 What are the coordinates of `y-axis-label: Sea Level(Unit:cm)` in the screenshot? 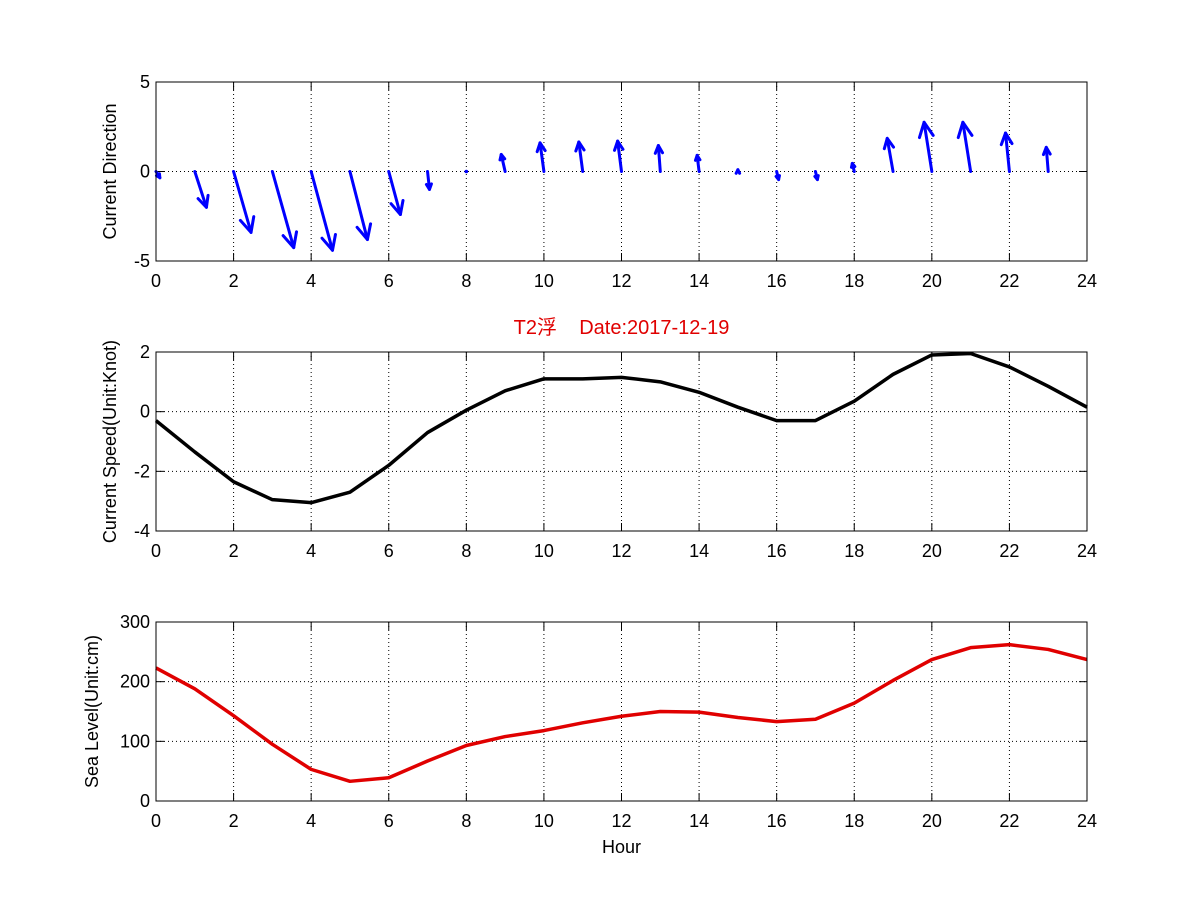 It's located at (92, 711).